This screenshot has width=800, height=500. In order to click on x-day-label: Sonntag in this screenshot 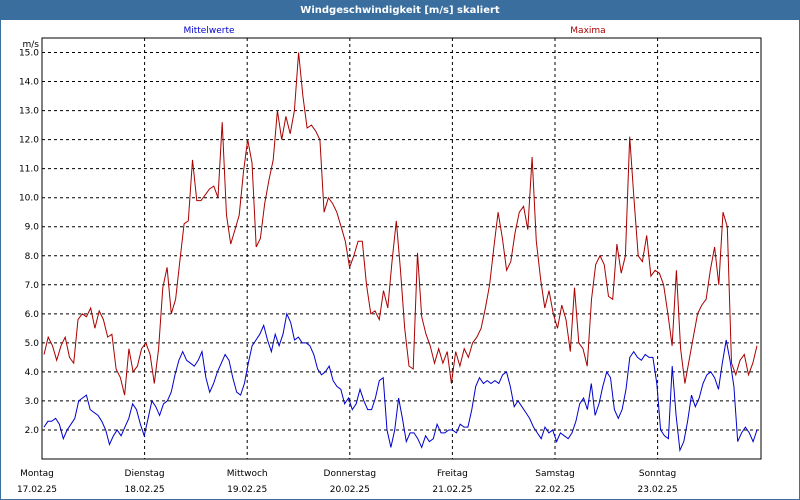, I will do `click(657, 474)`.